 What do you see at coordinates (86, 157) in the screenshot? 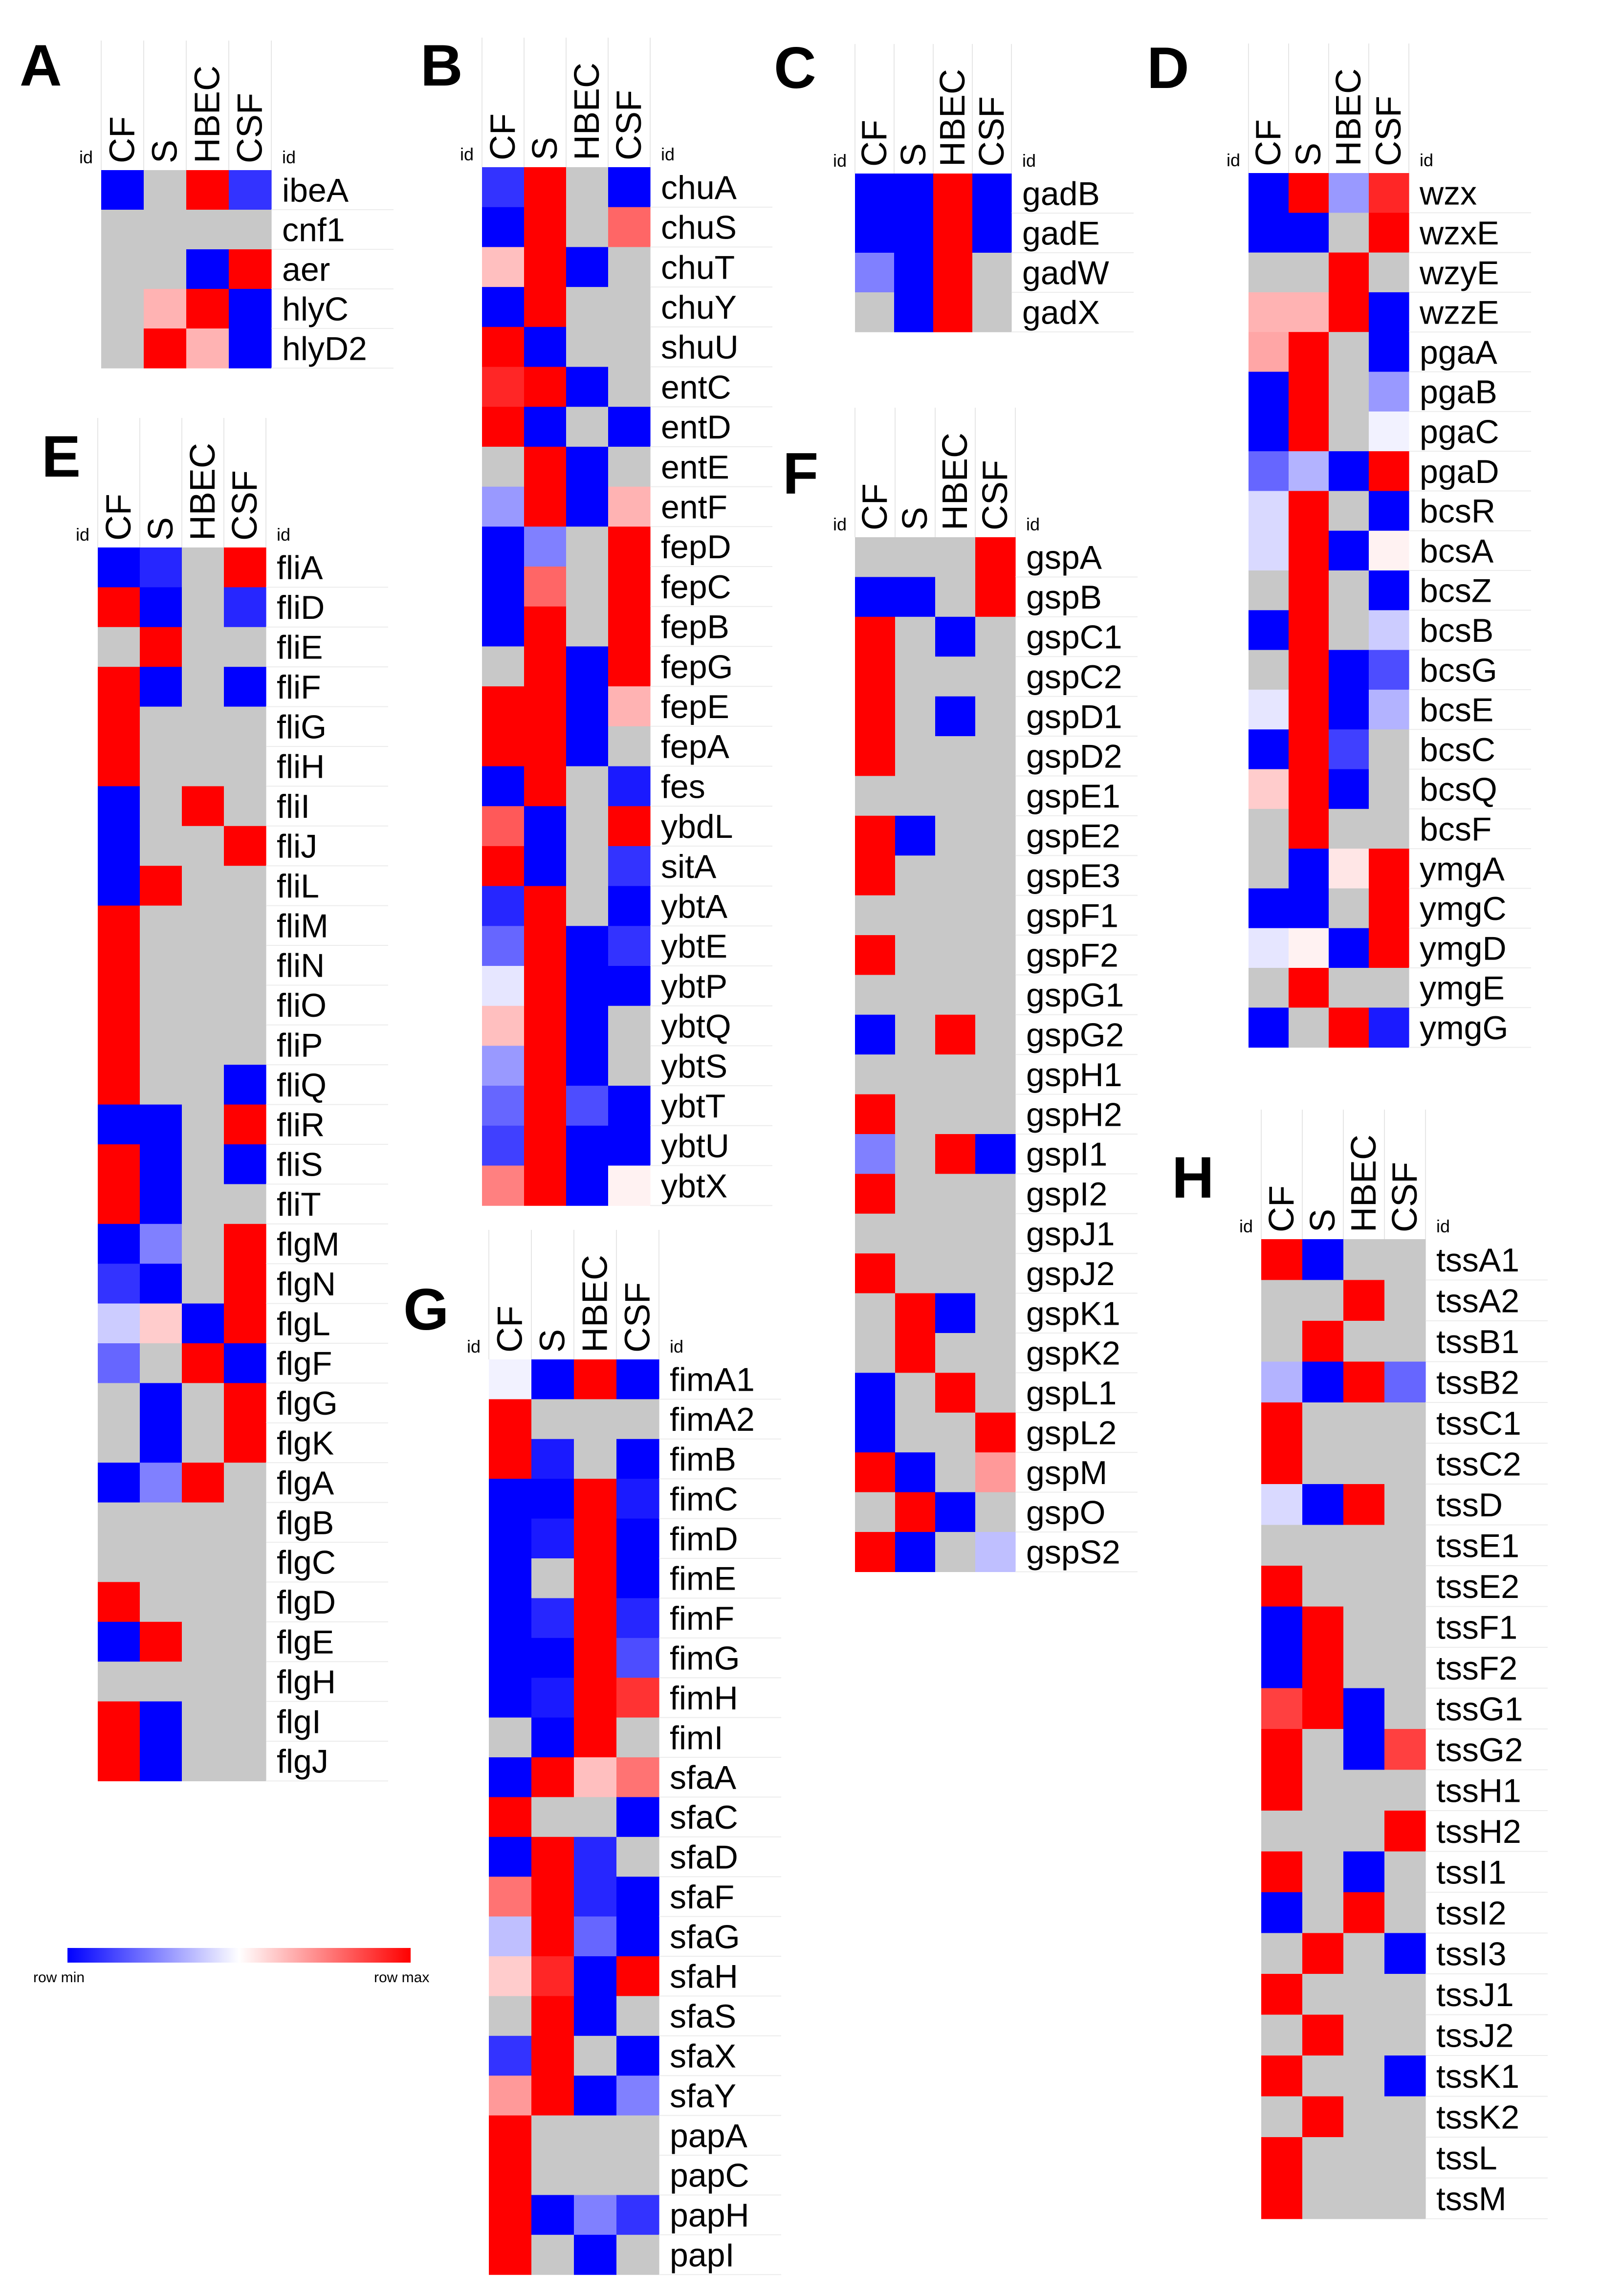
I see `id-label-left: id` at bounding box center [86, 157].